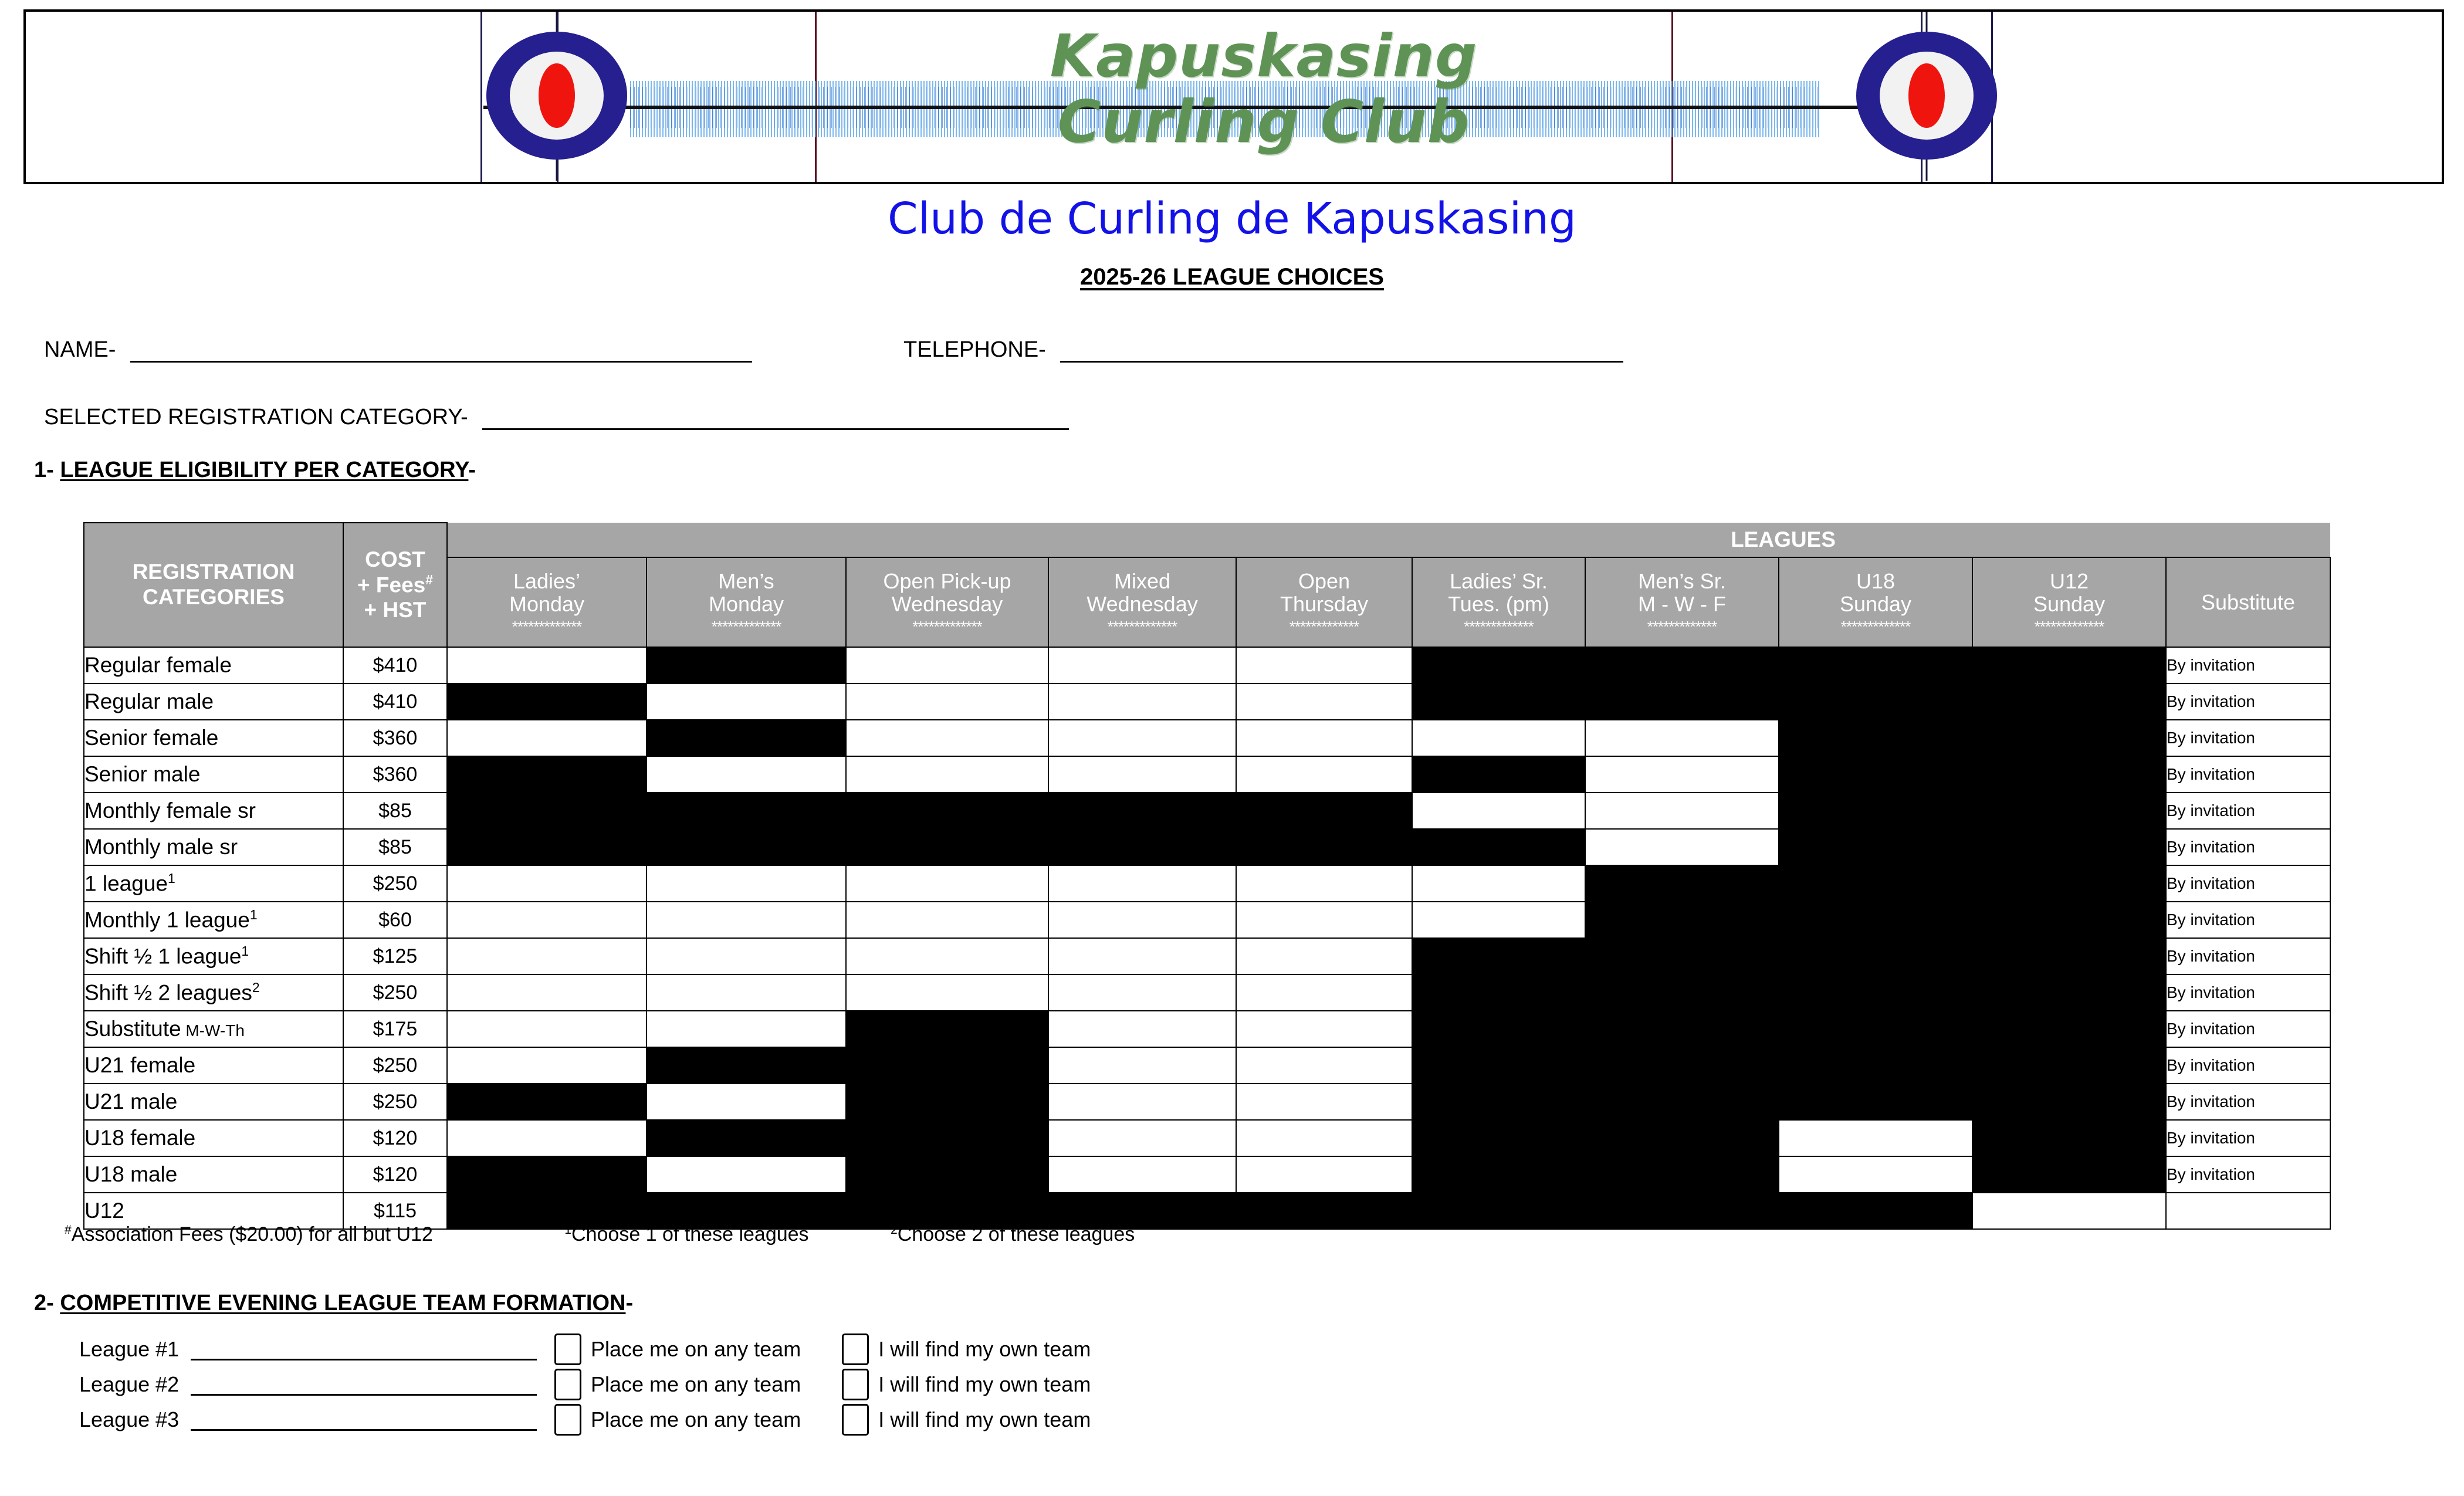  What do you see at coordinates (567, 1384) in the screenshot?
I see `place-me-on-any-team-checkbox` at bounding box center [567, 1384].